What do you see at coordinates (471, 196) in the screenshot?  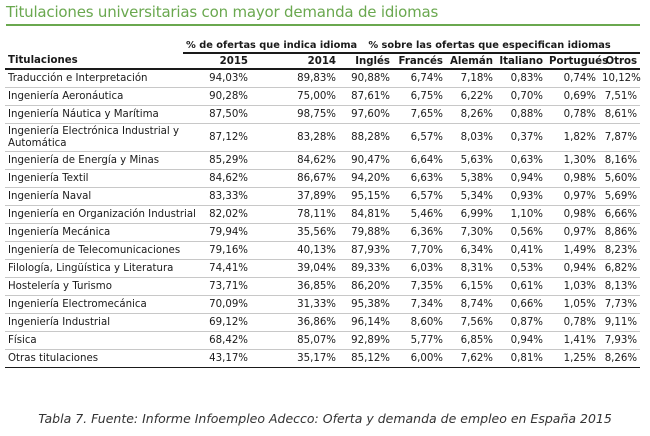 I see `row-value: 5,34%` at bounding box center [471, 196].